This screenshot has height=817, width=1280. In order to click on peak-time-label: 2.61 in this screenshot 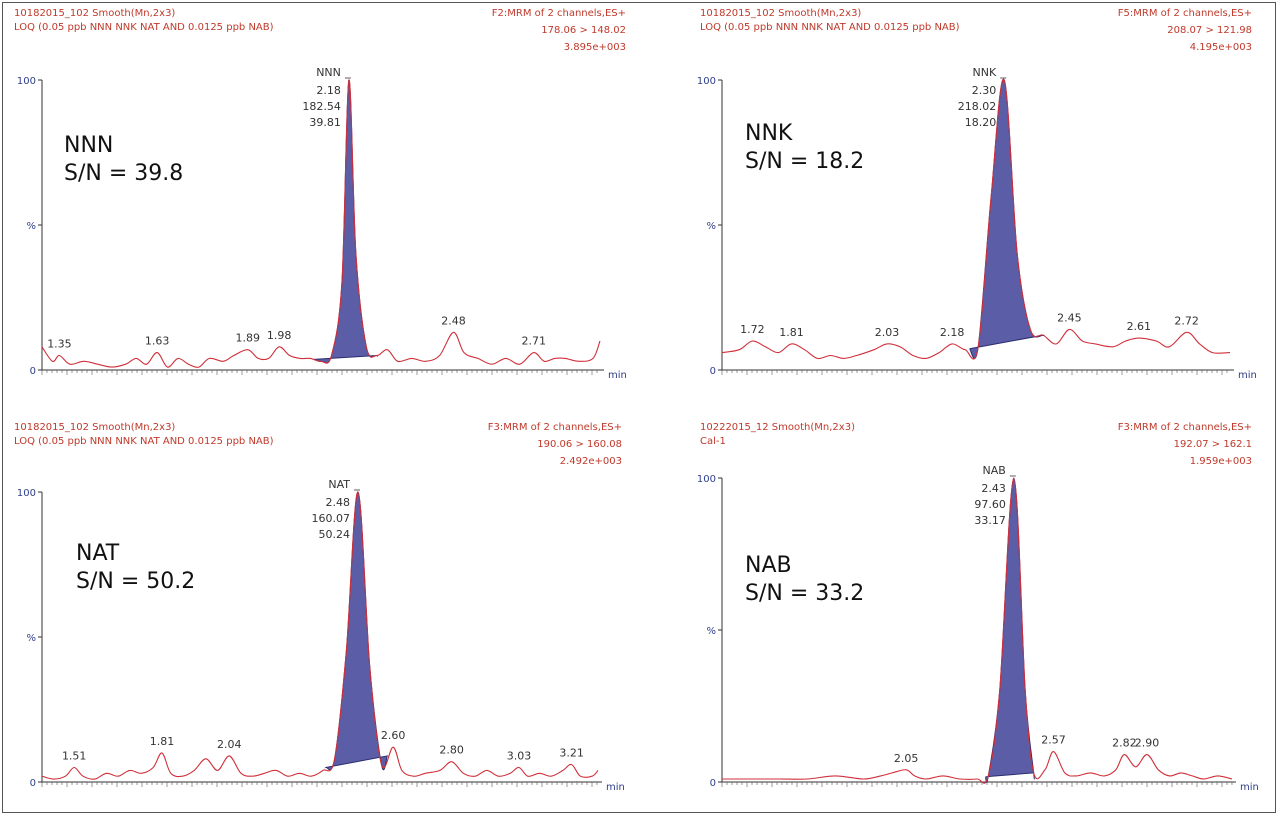, I will do `click(1139, 326)`.